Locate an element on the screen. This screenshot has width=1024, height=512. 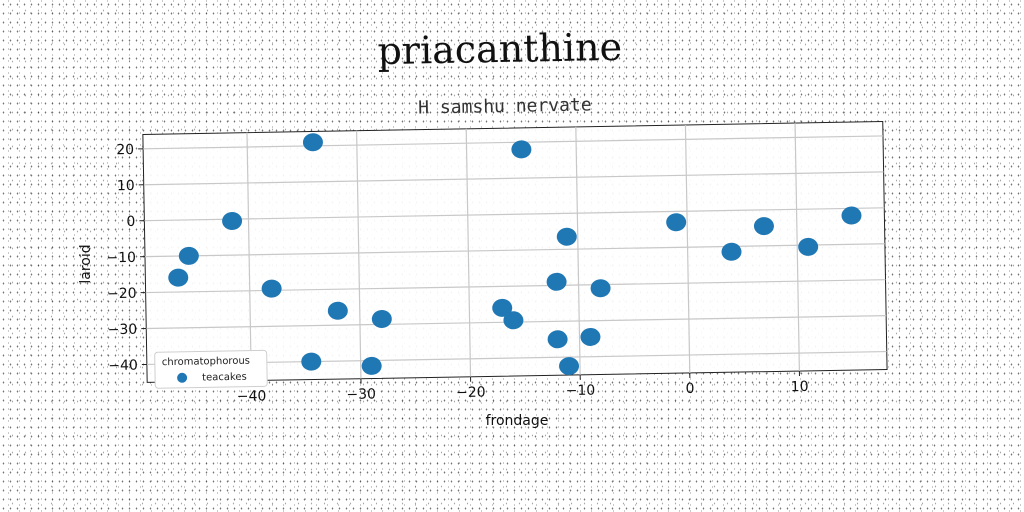
legend-label-teacakes: teacakes is located at coordinates (224, 378).